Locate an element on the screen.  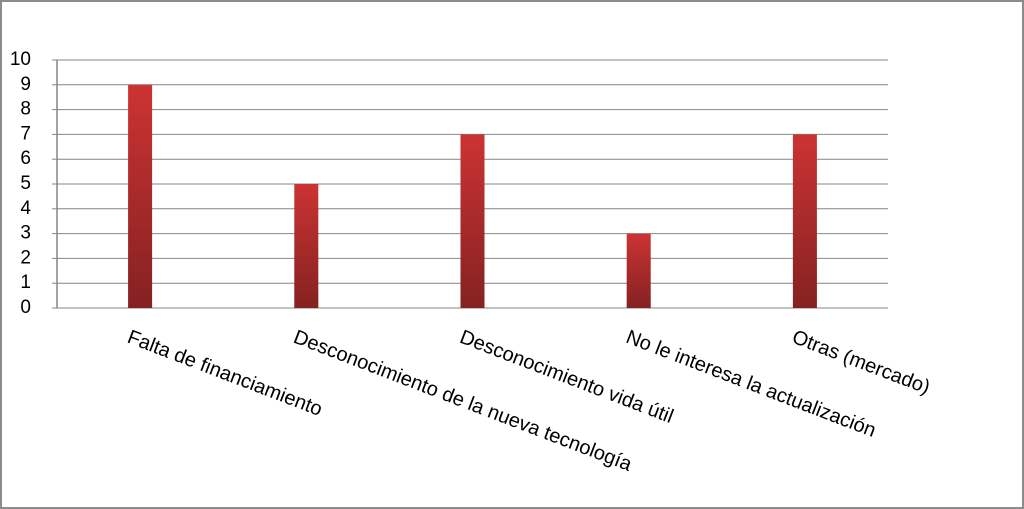
y-tick-label: 6 is located at coordinates (25, 158).